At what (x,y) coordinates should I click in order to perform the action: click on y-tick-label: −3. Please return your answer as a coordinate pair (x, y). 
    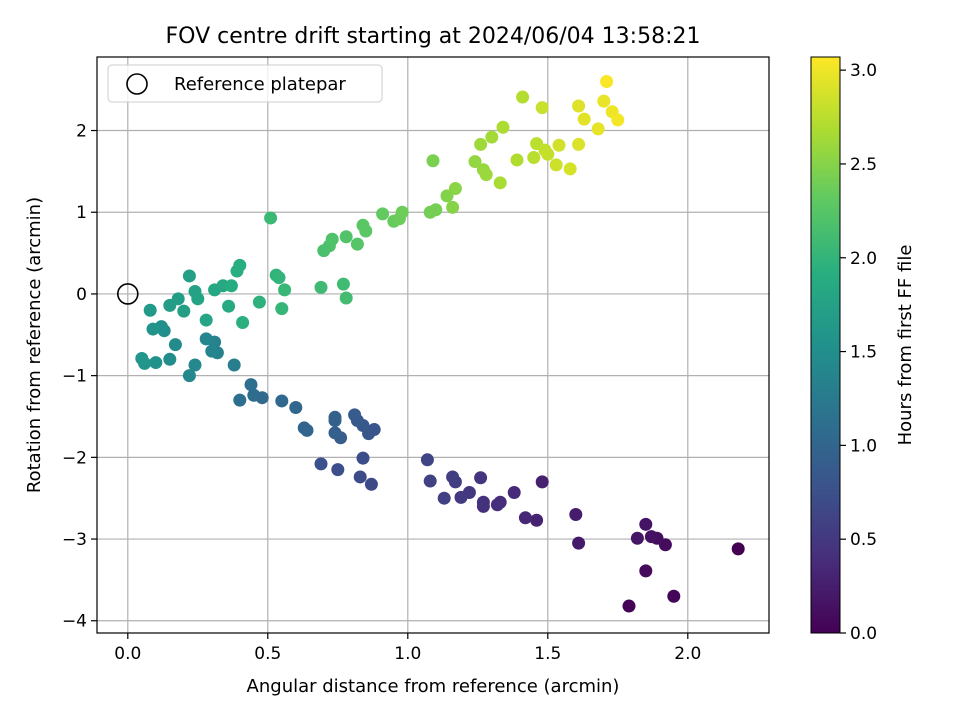
    Looking at the image, I should click on (74, 540).